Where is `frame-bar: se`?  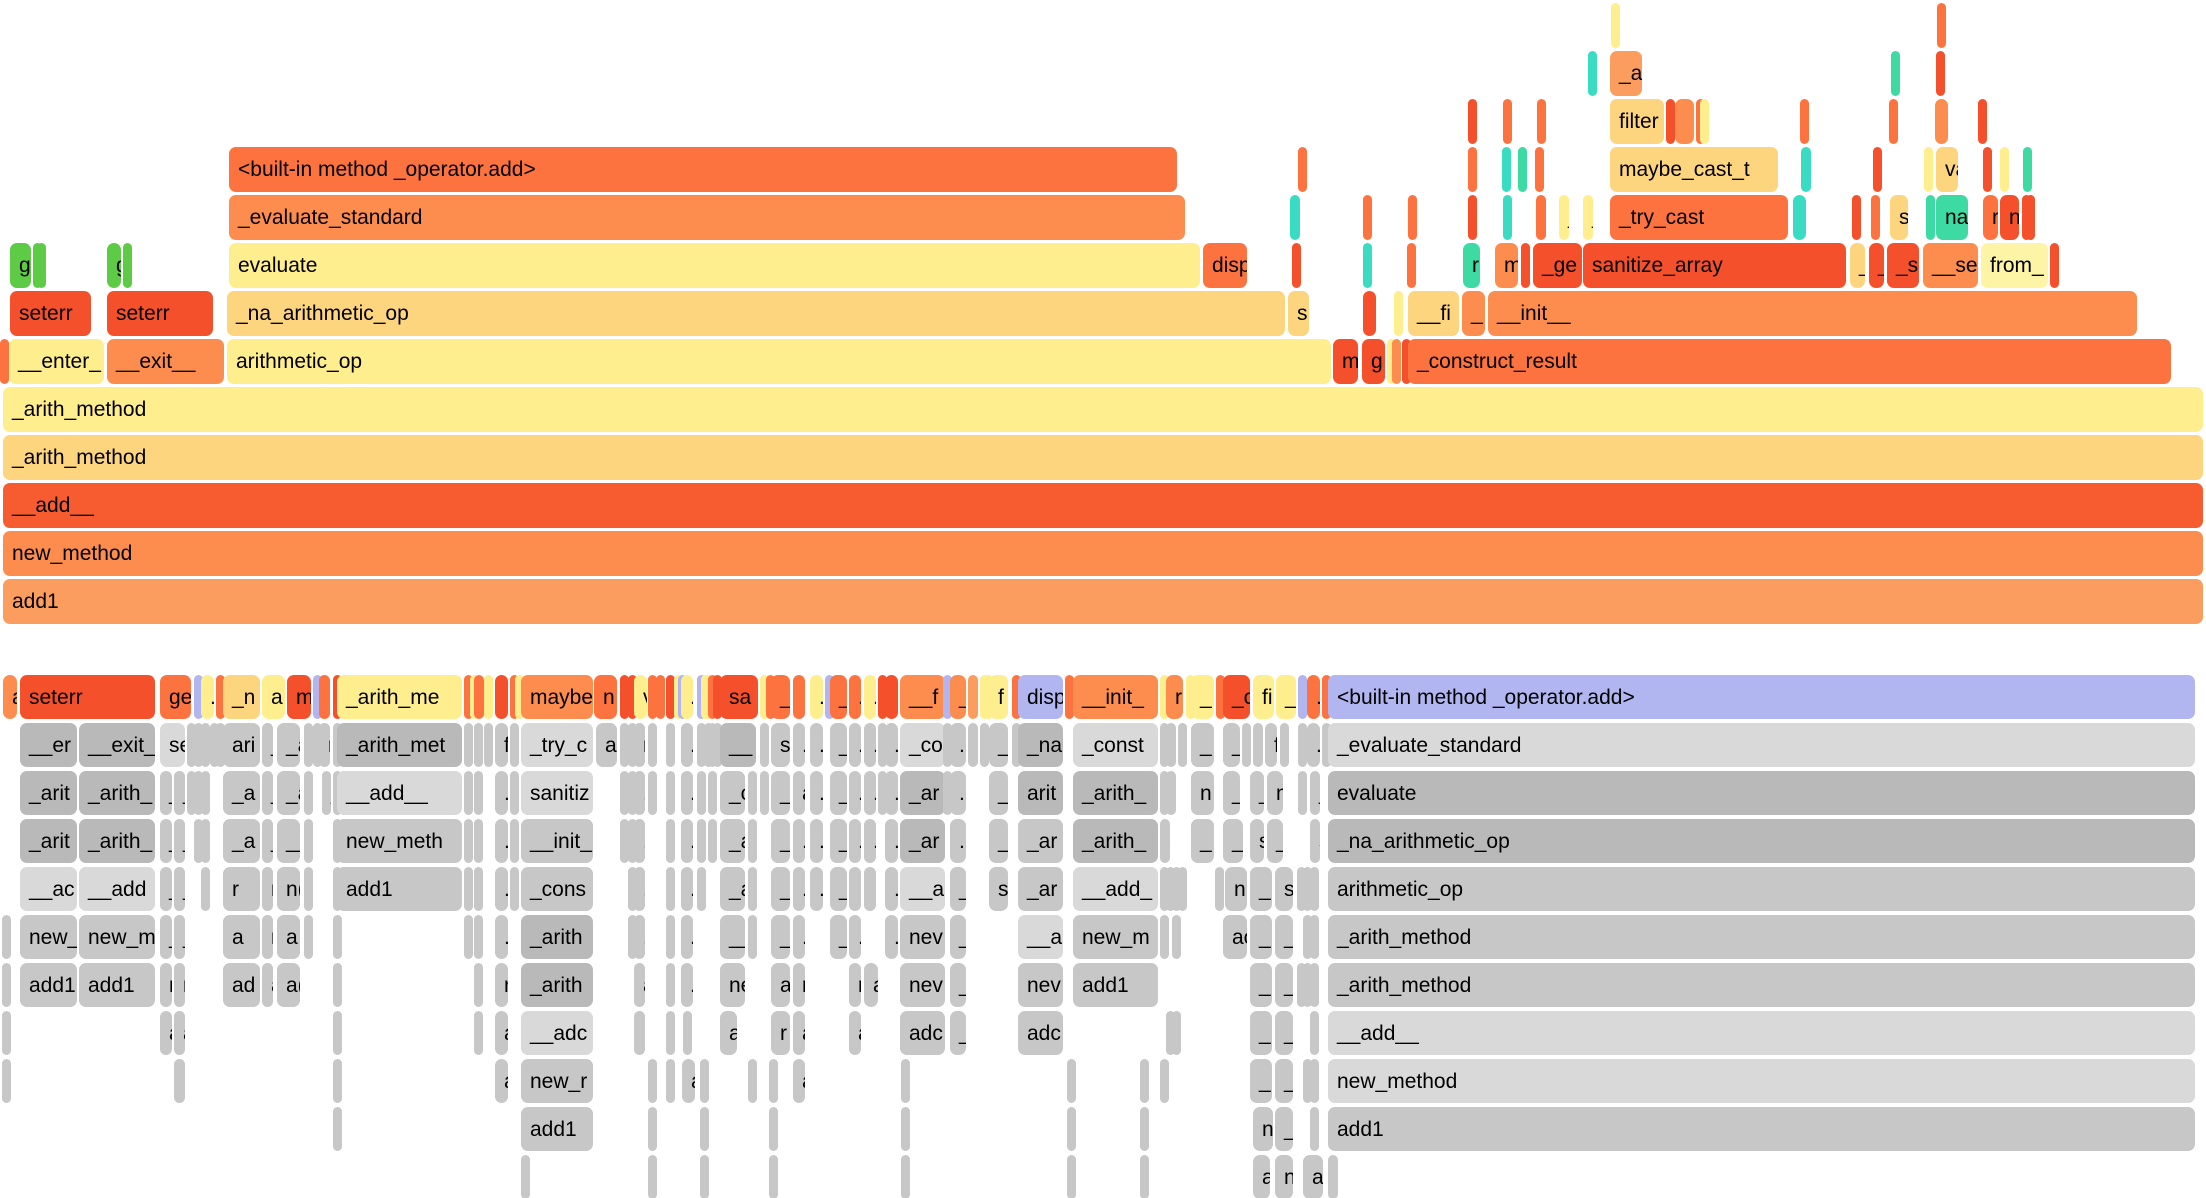 frame-bar: se is located at coordinates (172, 745).